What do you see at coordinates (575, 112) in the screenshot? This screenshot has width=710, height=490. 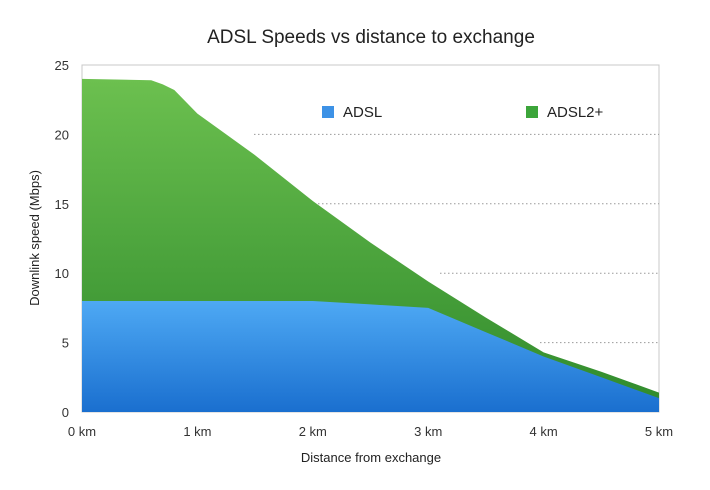 I see `legend-label-adsl2: ADSL2+` at bounding box center [575, 112].